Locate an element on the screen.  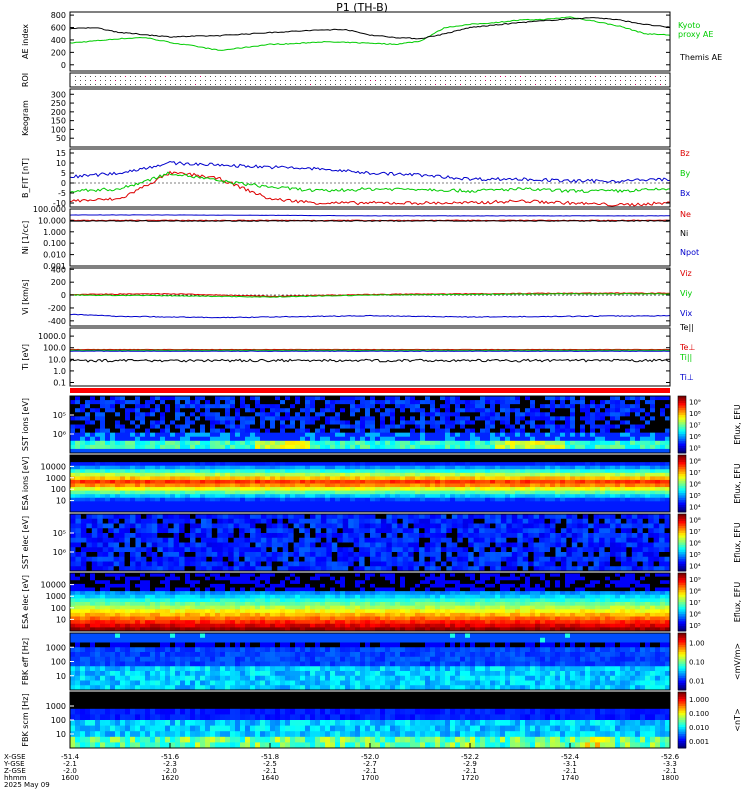
colorbar-esa_ion is located at coordinates (682, 511).